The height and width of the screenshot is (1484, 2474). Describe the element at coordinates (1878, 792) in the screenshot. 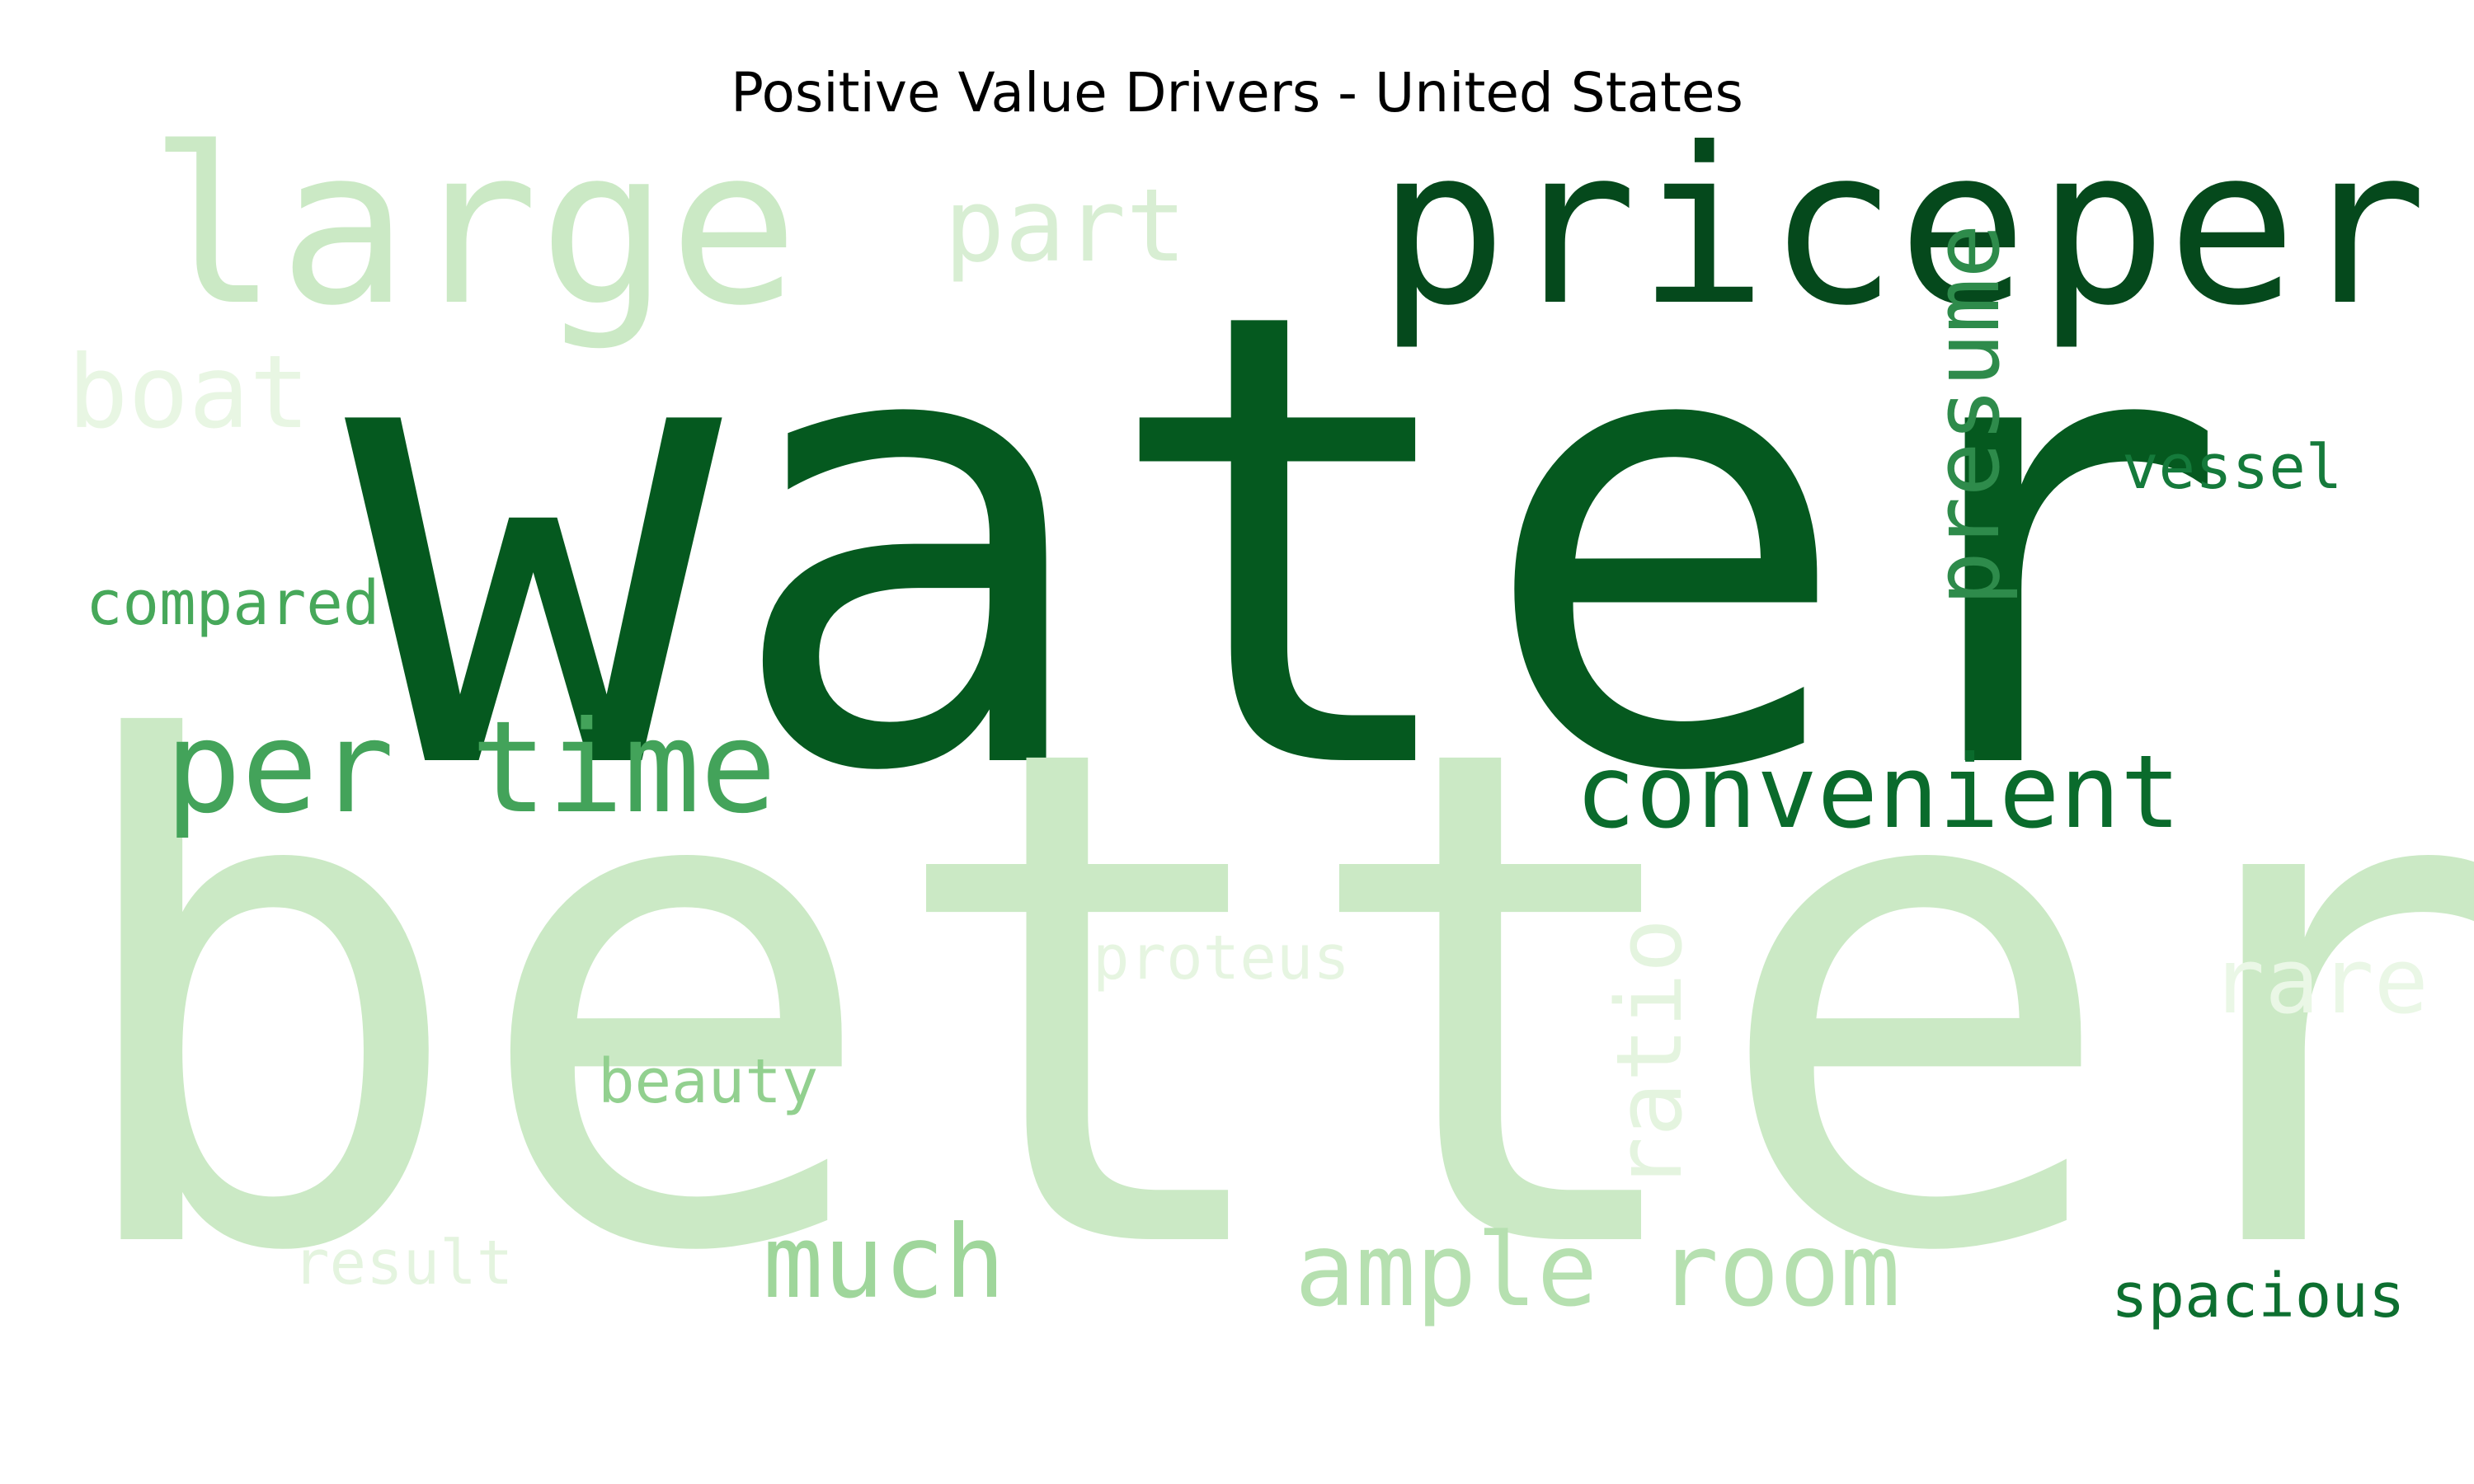

I see `word-convenient: convenient` at that location.